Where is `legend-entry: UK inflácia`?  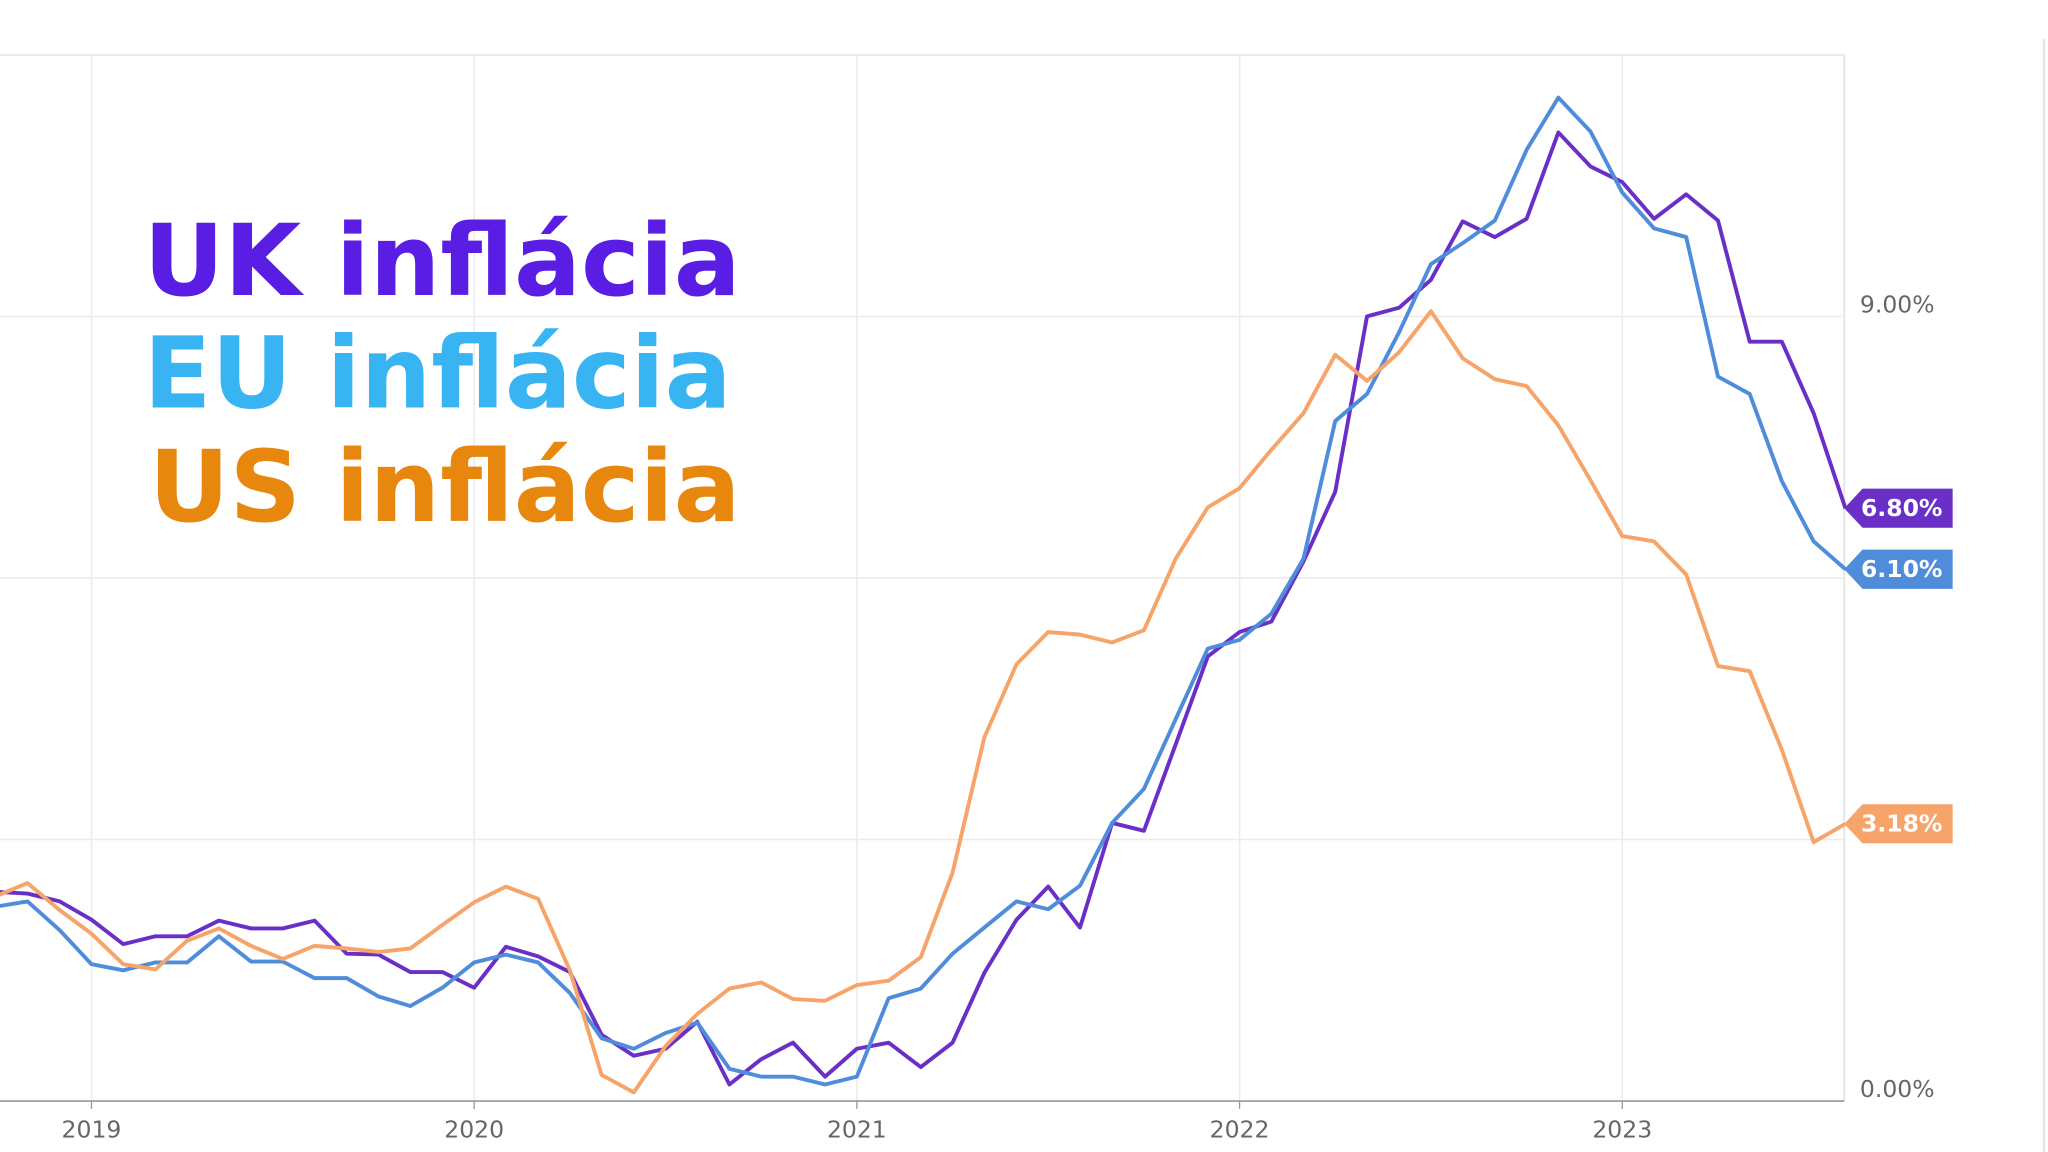
legend-entry: UK inflácia is located at coordinates (442, 261).